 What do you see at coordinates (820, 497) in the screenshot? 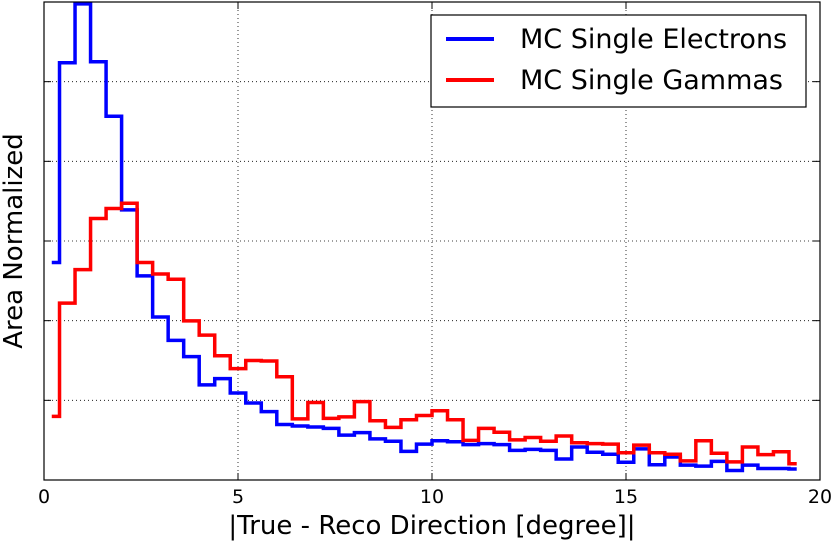
I see `x-tick-label: 20` at bounding box center [820, 497].